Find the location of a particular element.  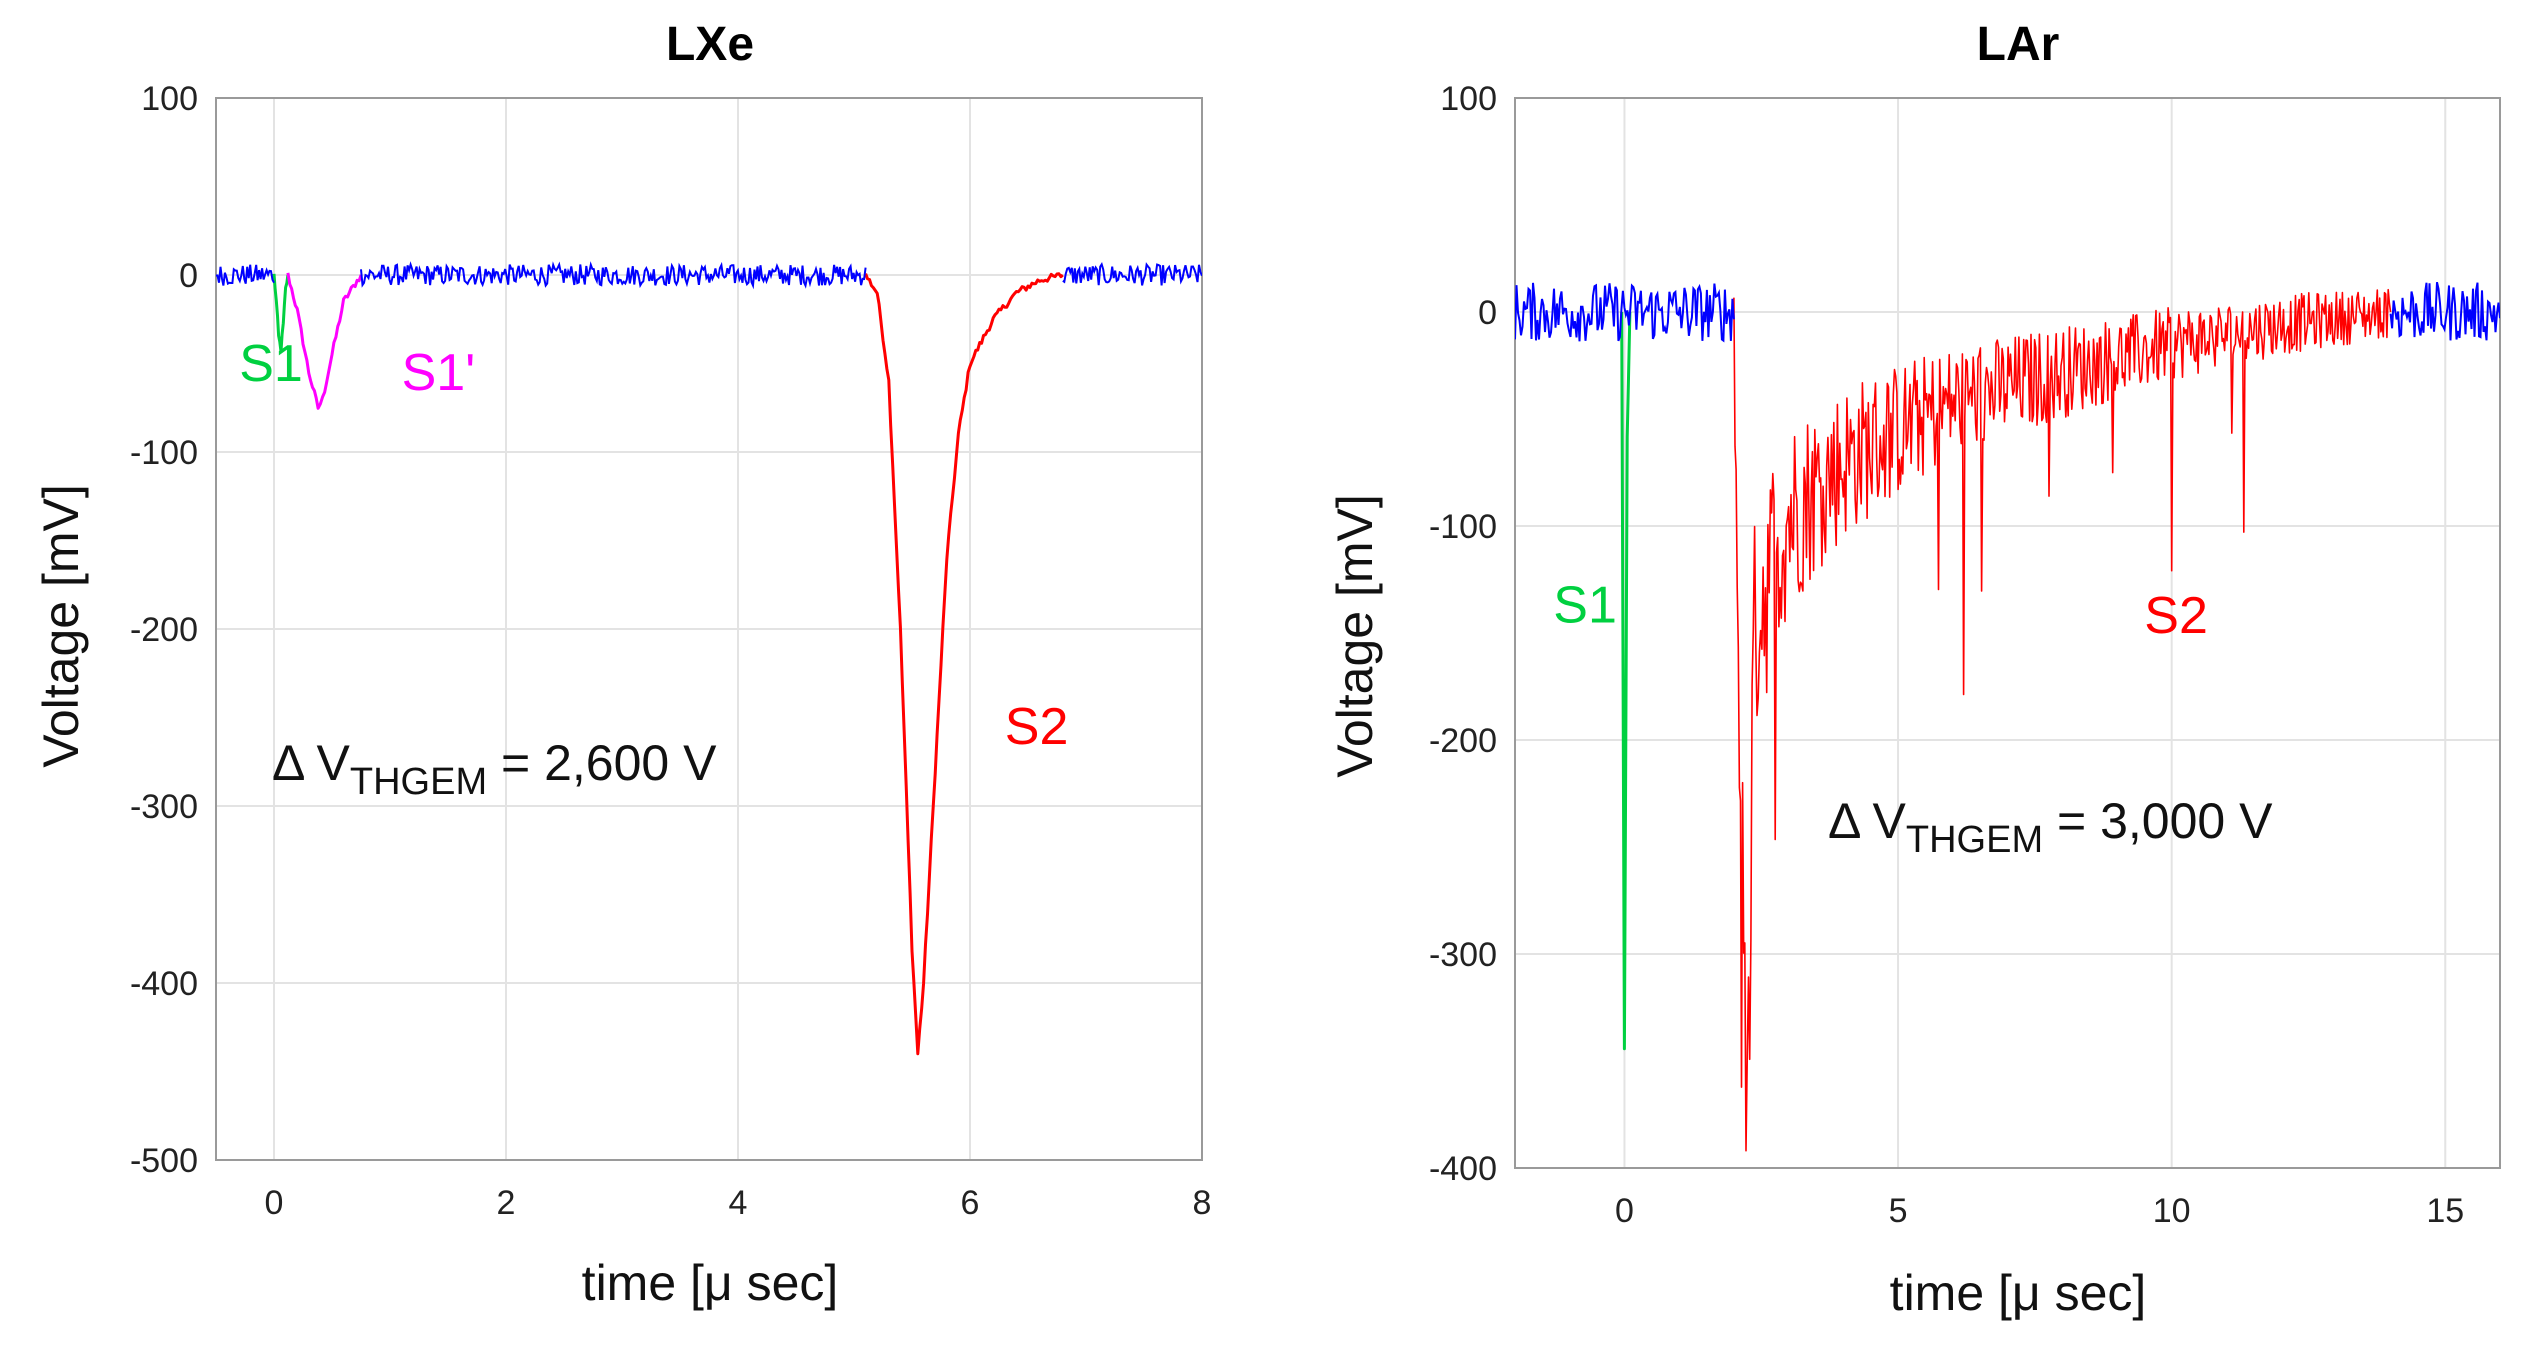

lar-ytick-label: -300 is located at coordinates (1463, 955).